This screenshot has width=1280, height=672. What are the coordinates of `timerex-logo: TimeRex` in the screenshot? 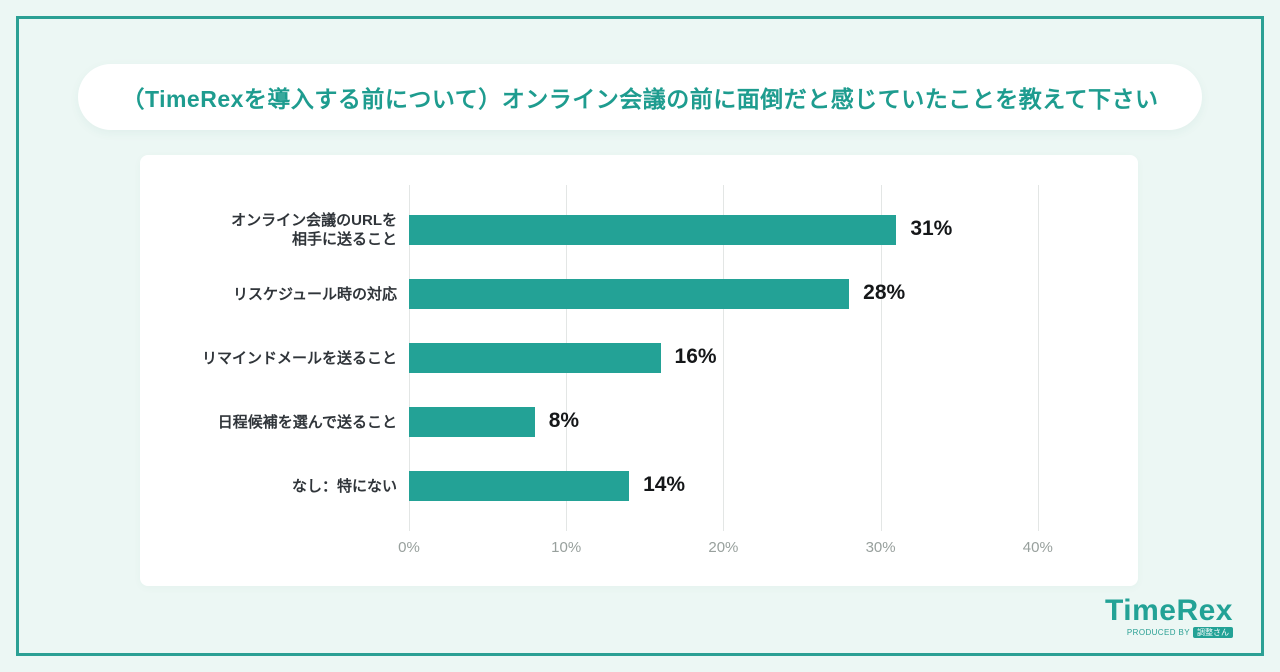 It's located at (1168, 610).